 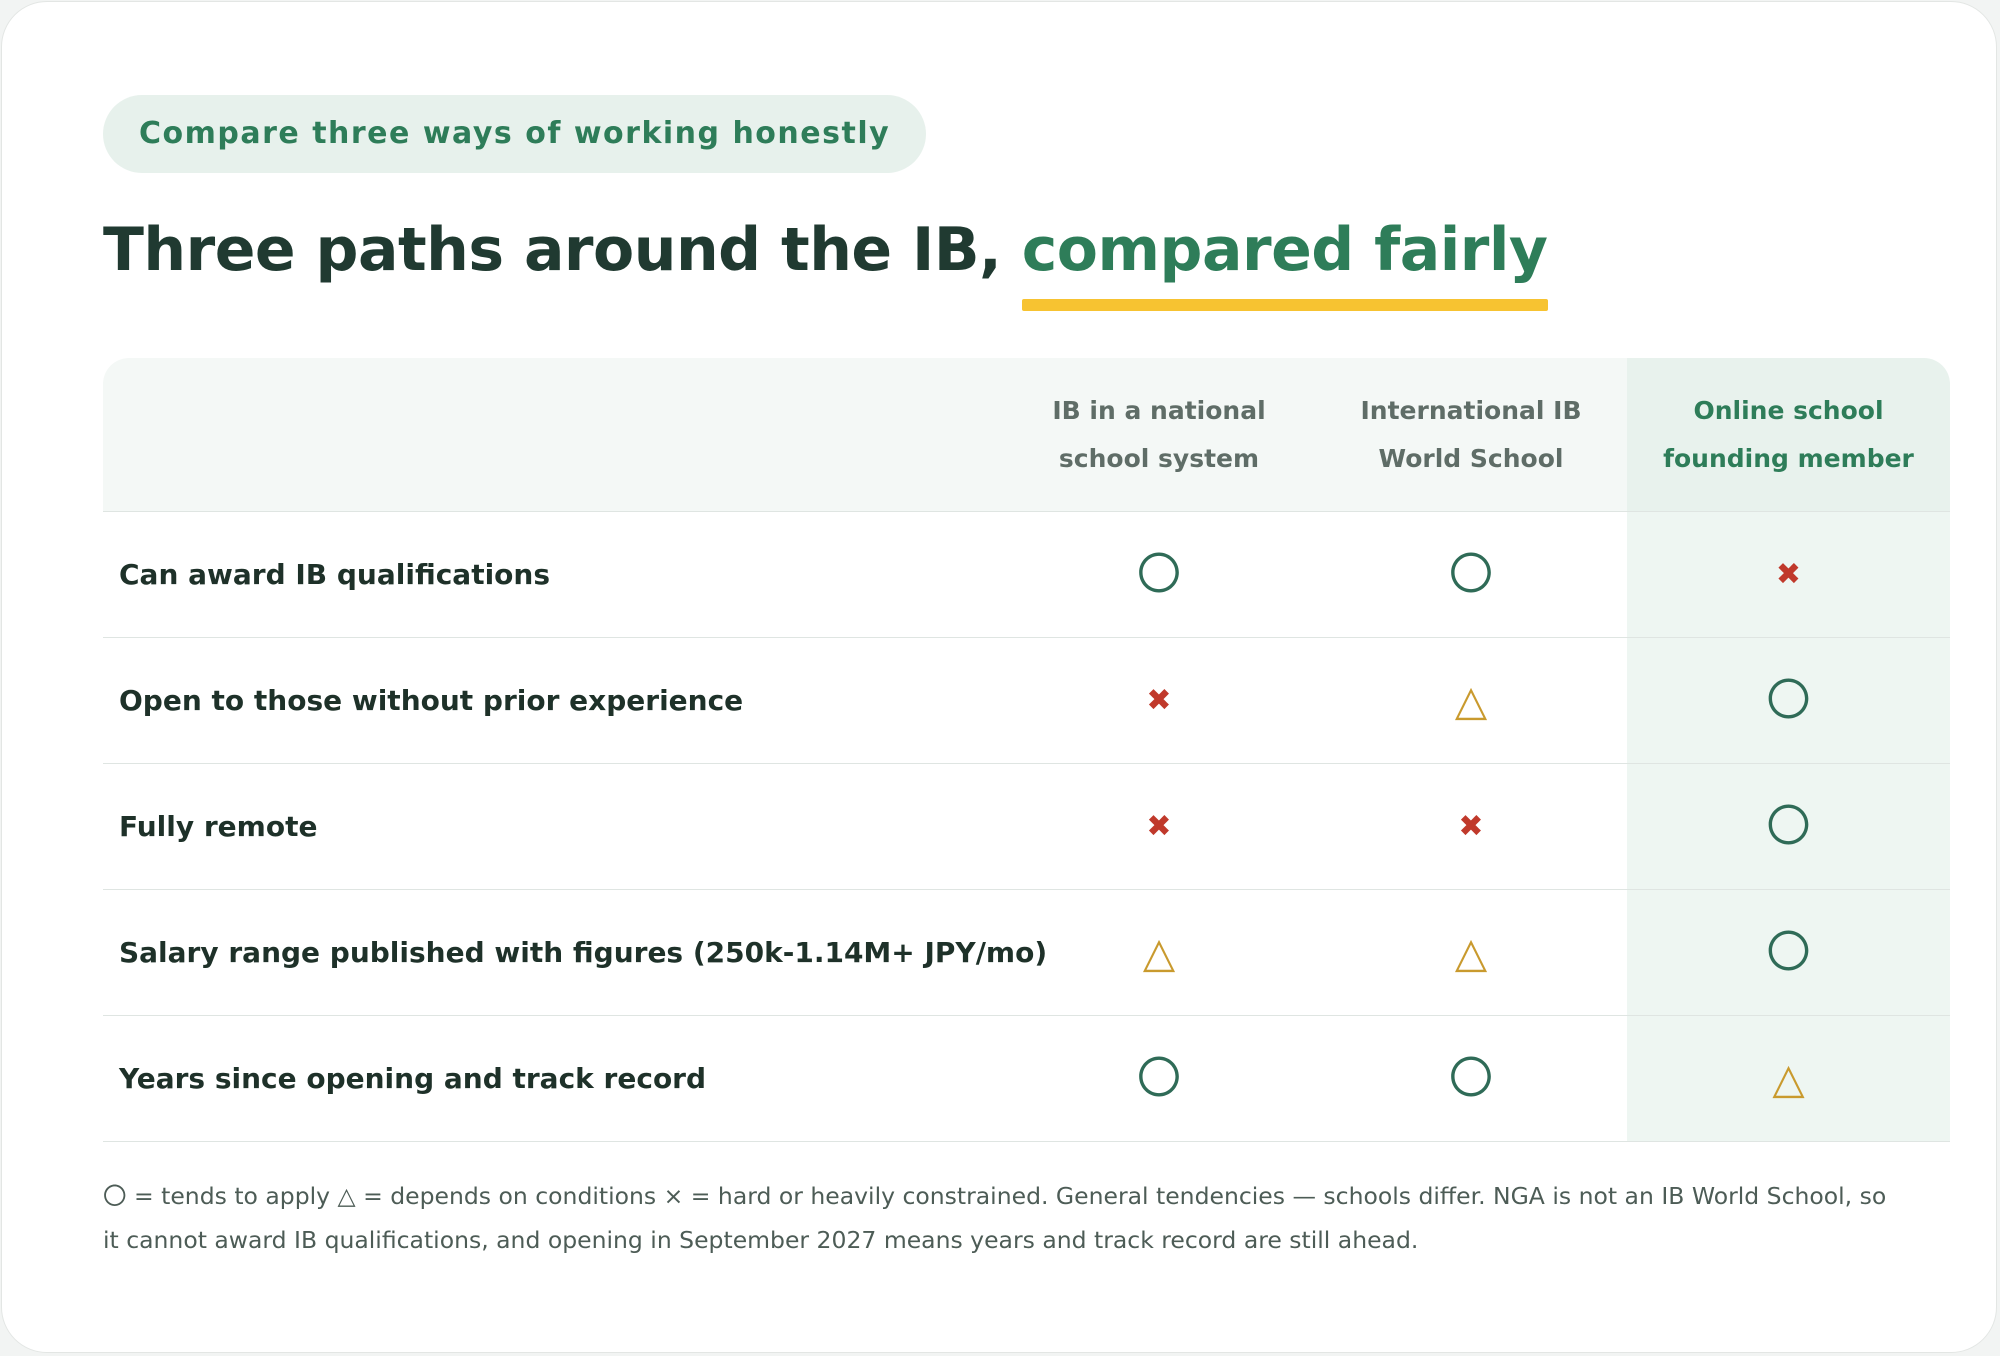 I want to click on cell-national: △, so click(x=1159, y=952).